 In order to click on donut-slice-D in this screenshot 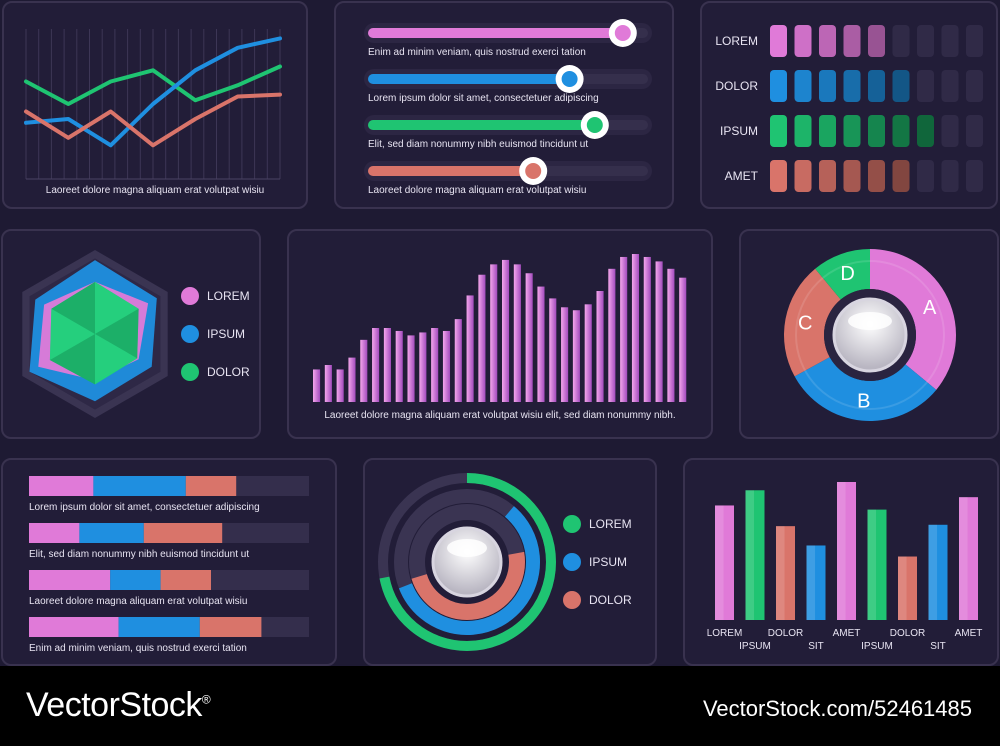, I will do `click(842, 274)`.